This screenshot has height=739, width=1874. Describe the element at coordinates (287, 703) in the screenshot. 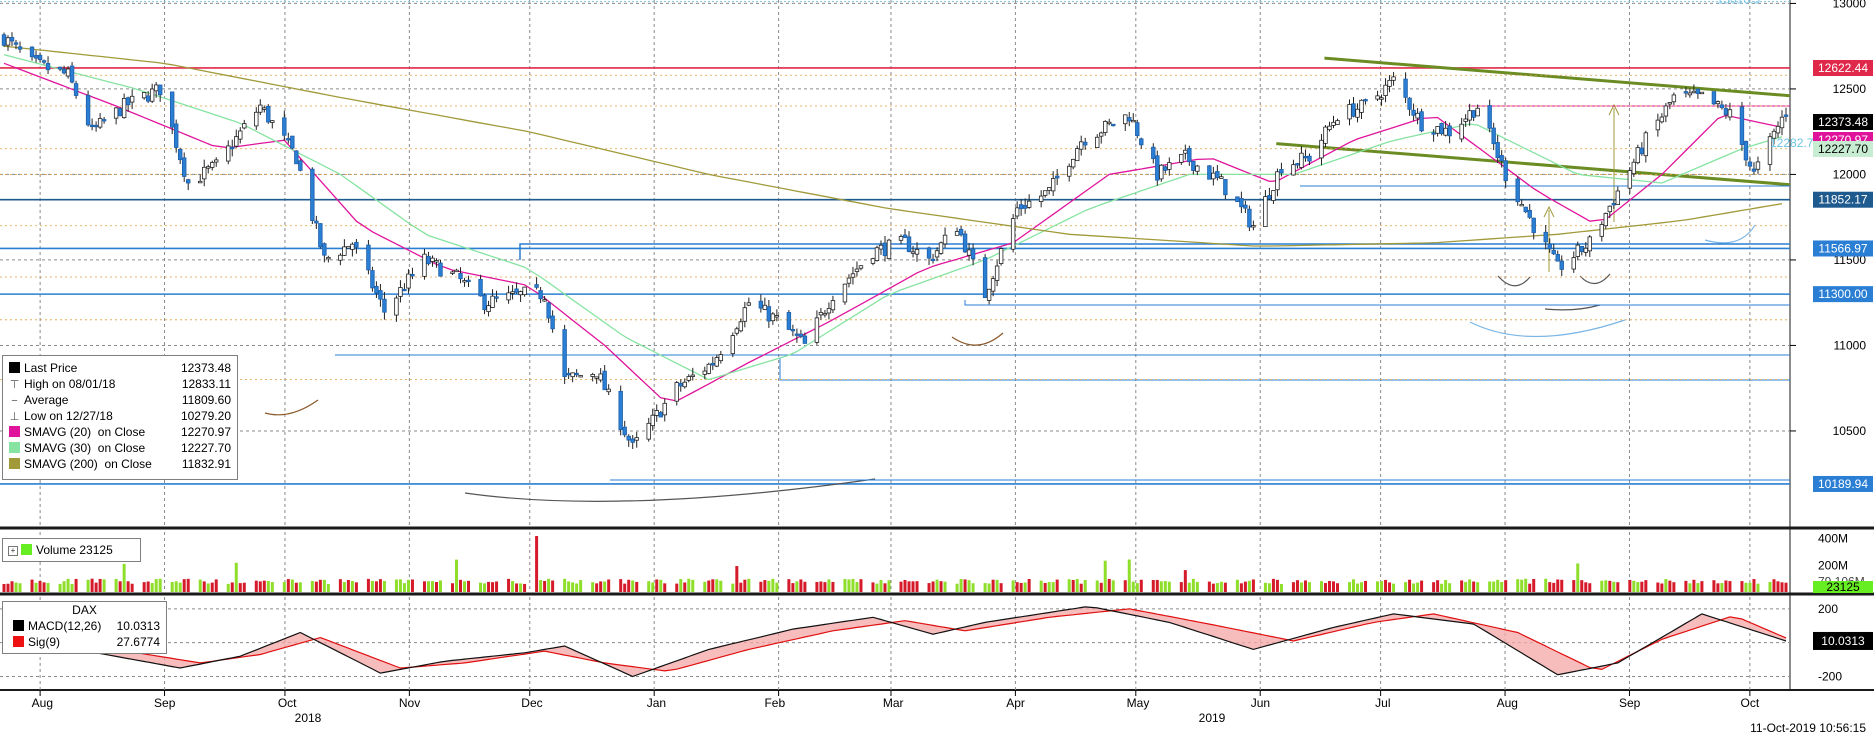

I see `month-label: Oct` at that location.